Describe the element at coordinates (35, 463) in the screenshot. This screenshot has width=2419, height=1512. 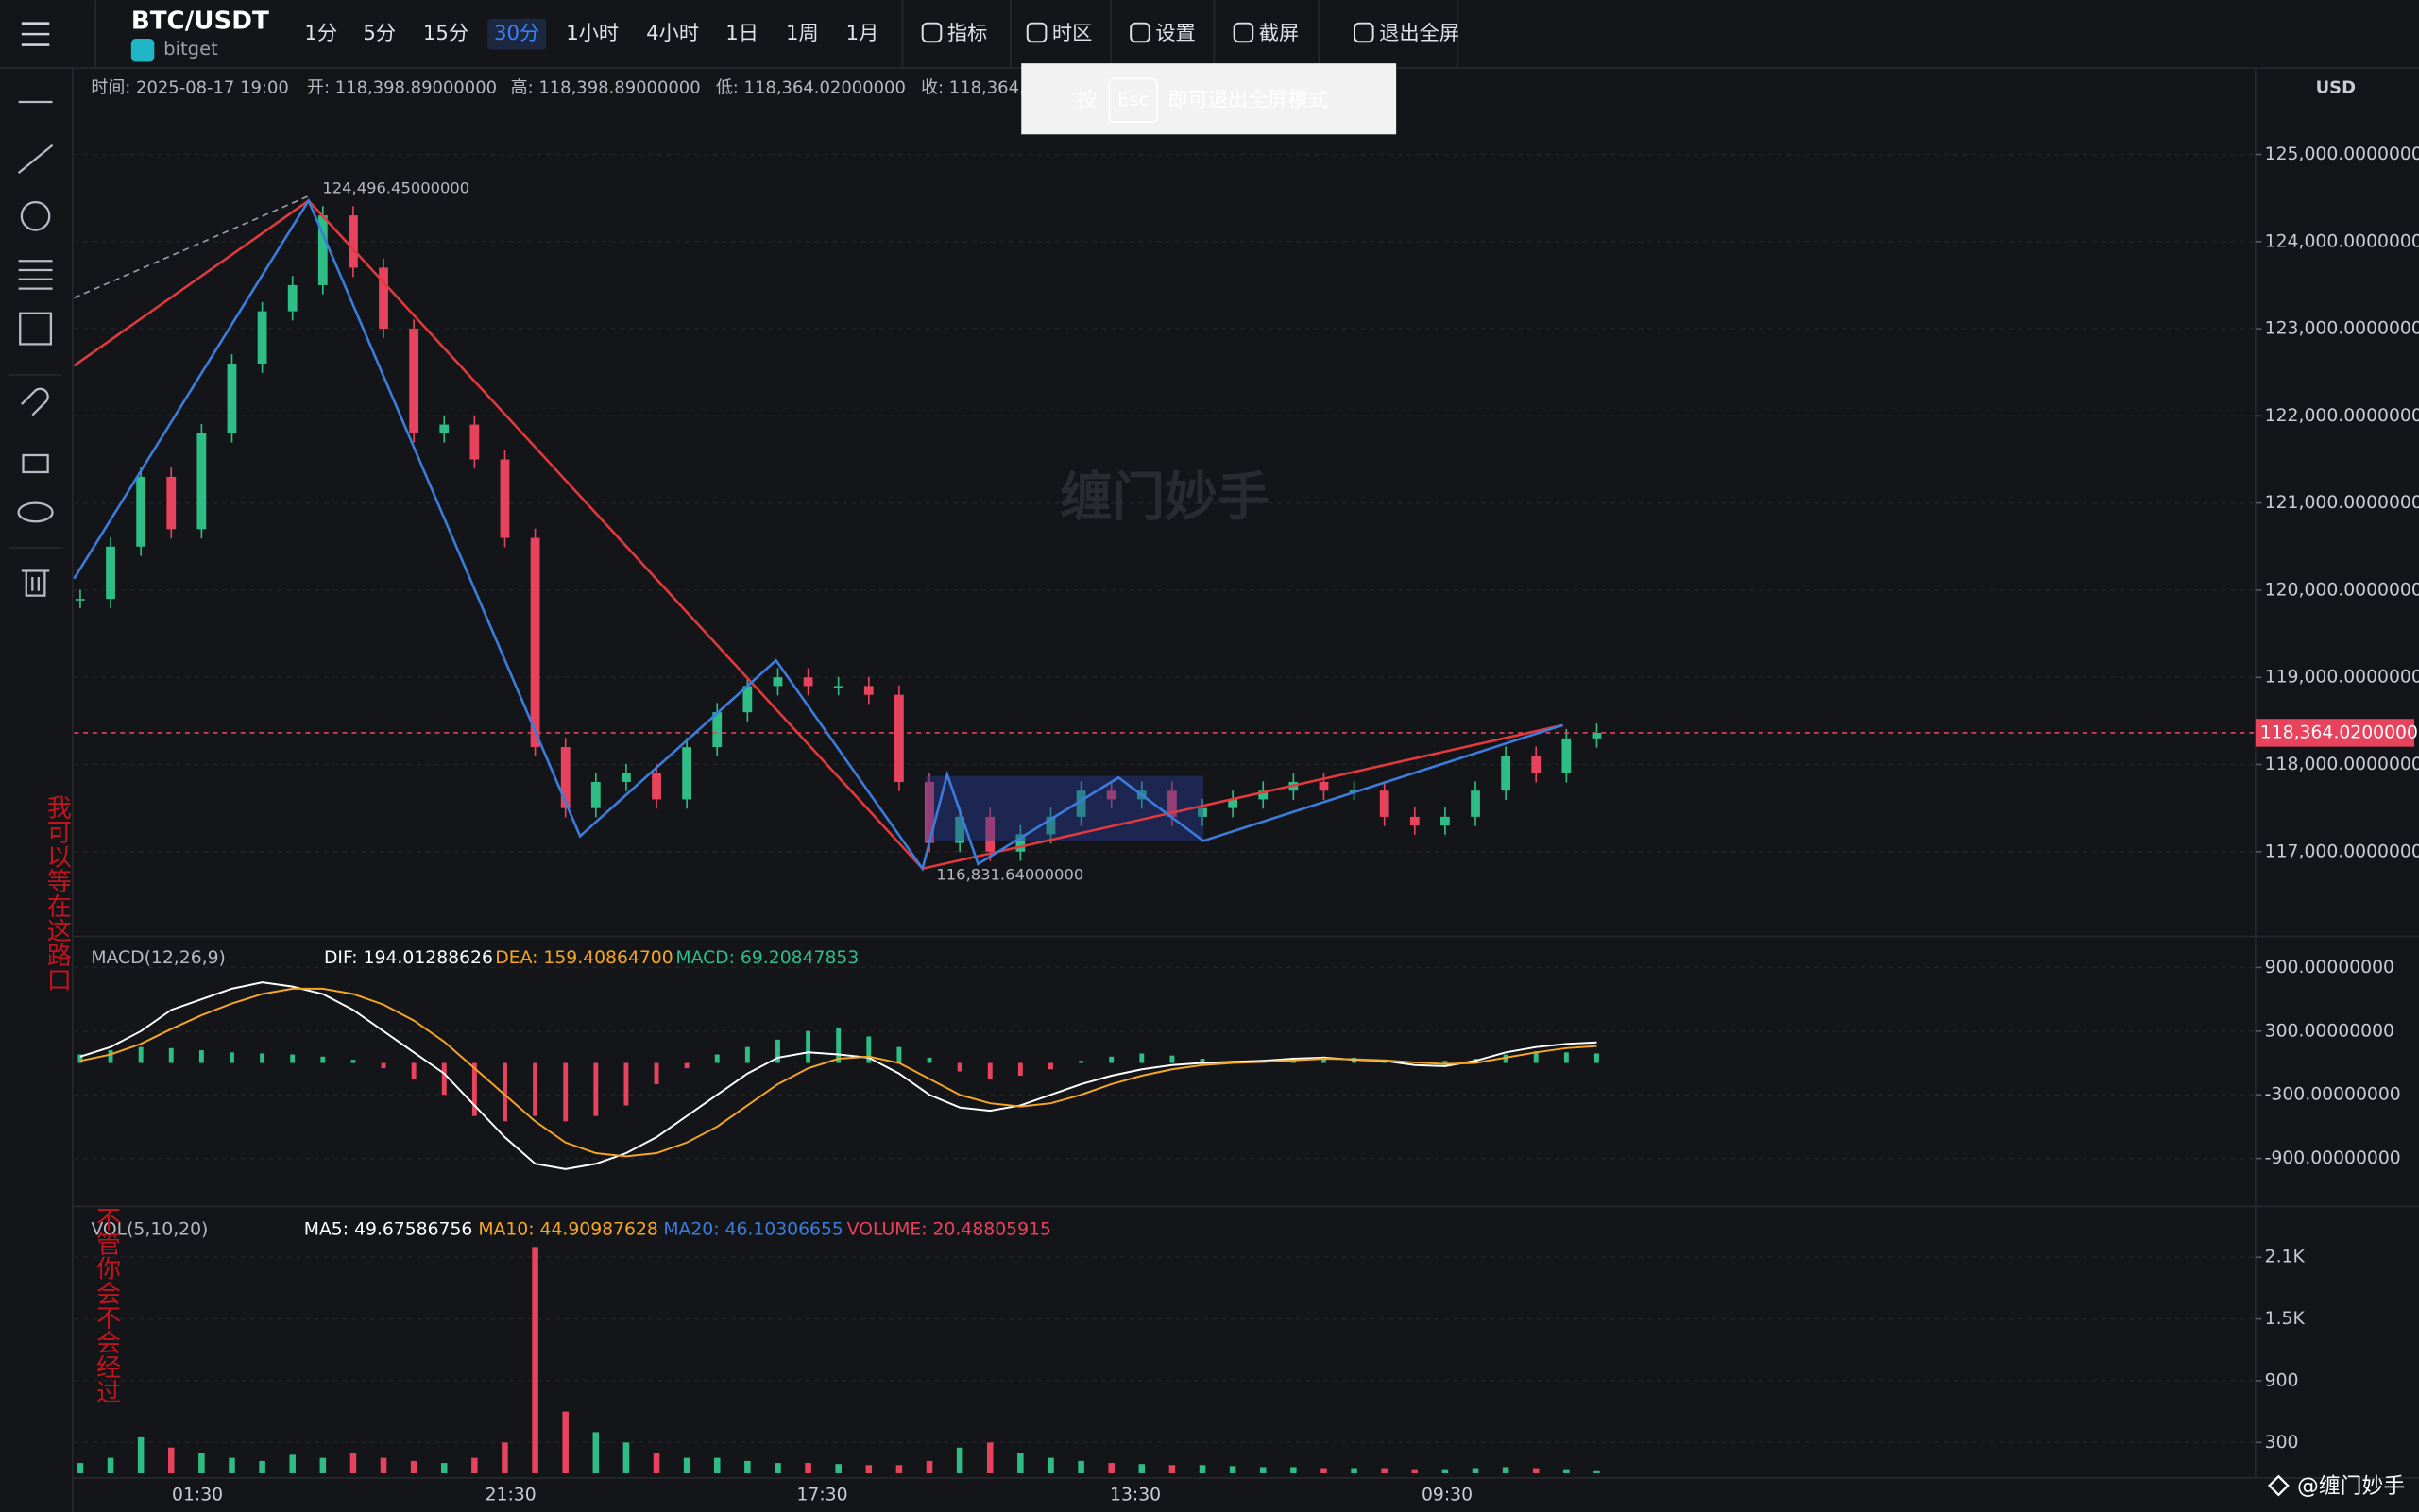
I see `tool-lock` at that location.